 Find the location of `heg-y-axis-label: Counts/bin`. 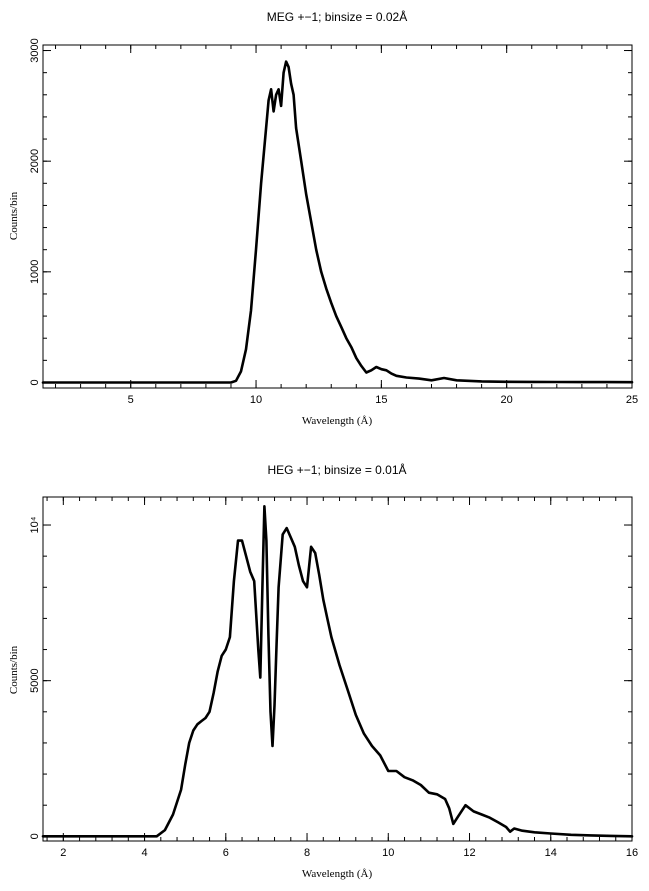

heg-y-axis-label: Counts/bin is located at coordinates (14, 669).